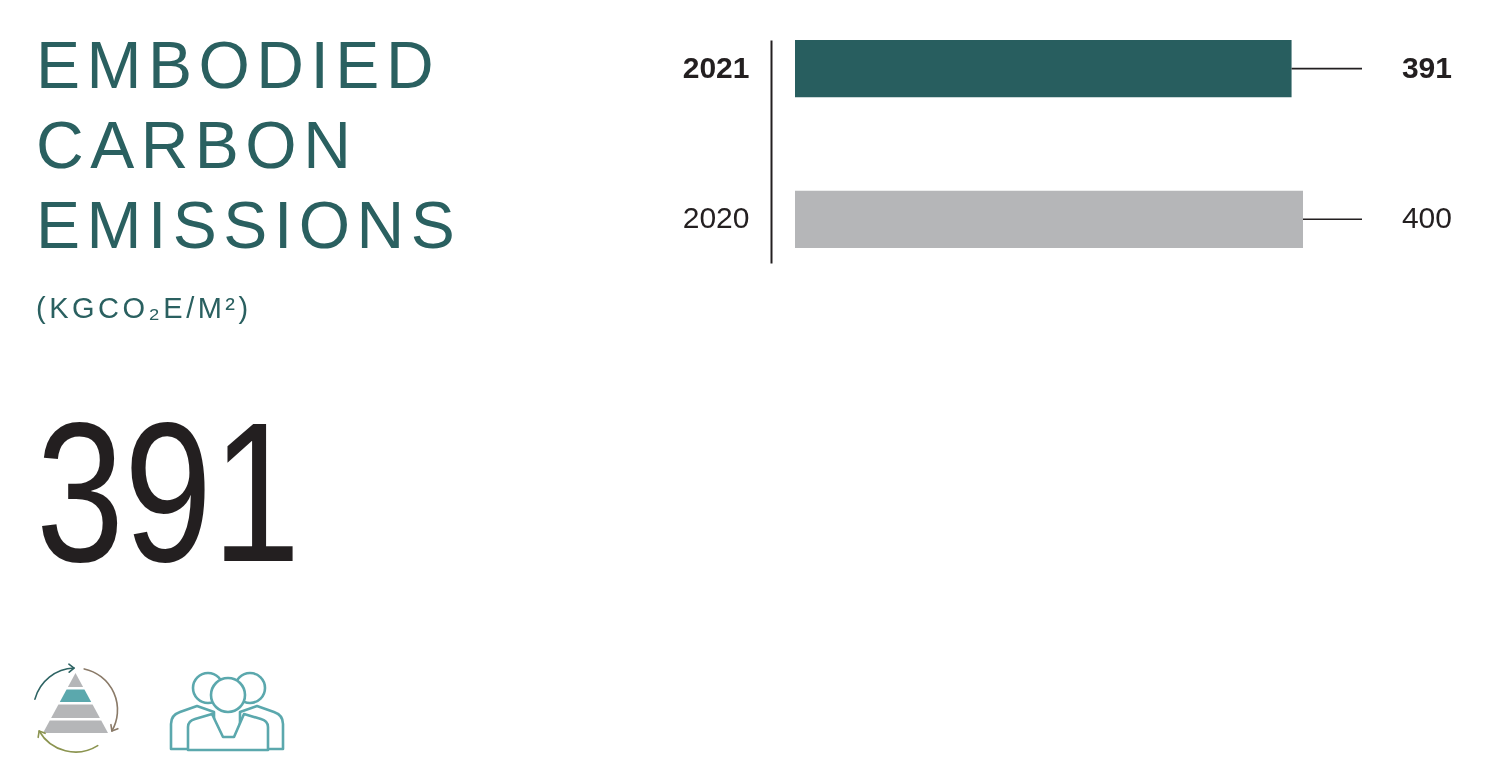  What do you see at coordinates (1426, 67) in the screenshot?
I see `data-label: 391` at bounding box center [1426, 67].